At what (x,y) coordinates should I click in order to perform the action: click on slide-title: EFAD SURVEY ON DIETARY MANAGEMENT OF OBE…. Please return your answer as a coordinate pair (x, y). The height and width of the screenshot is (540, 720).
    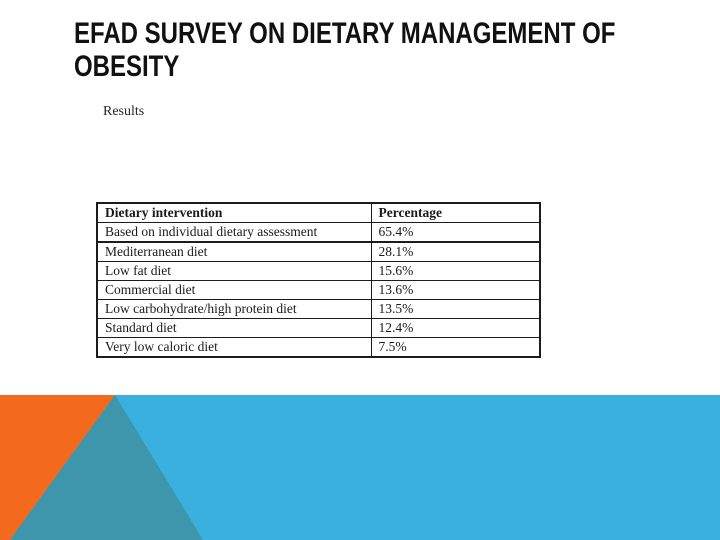
    Looking at the image, I should click on (397, 50).